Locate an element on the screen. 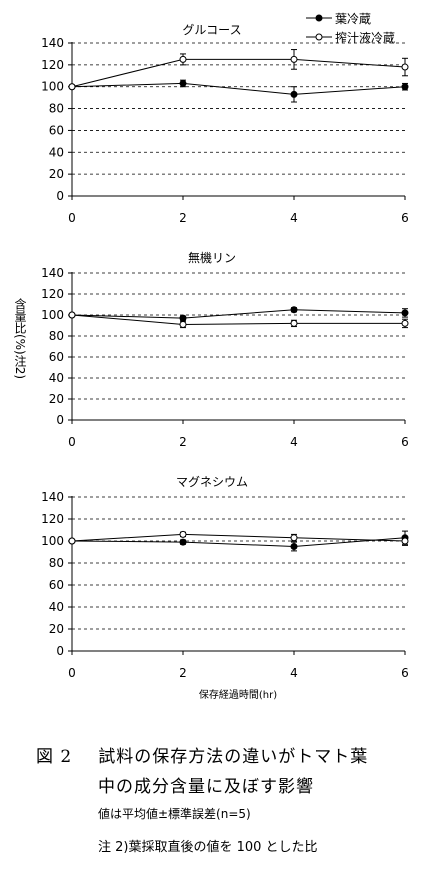  y-axis-label: 含量比(%)注2) is located at coordinates (20, 338).